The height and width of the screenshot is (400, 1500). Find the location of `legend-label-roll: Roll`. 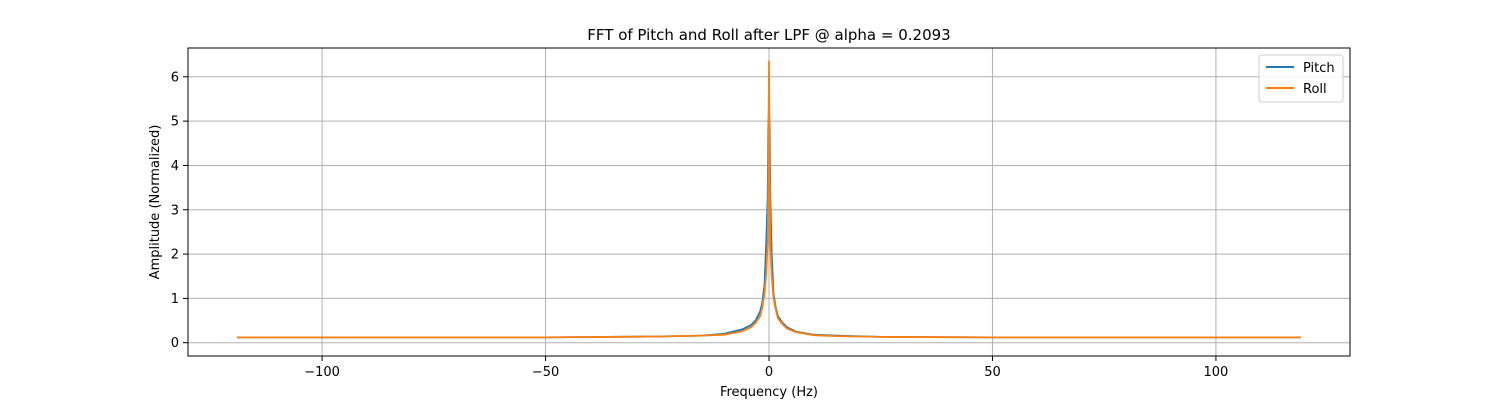

legend-label-roll: Roll is located at coordinates (1315, 89).